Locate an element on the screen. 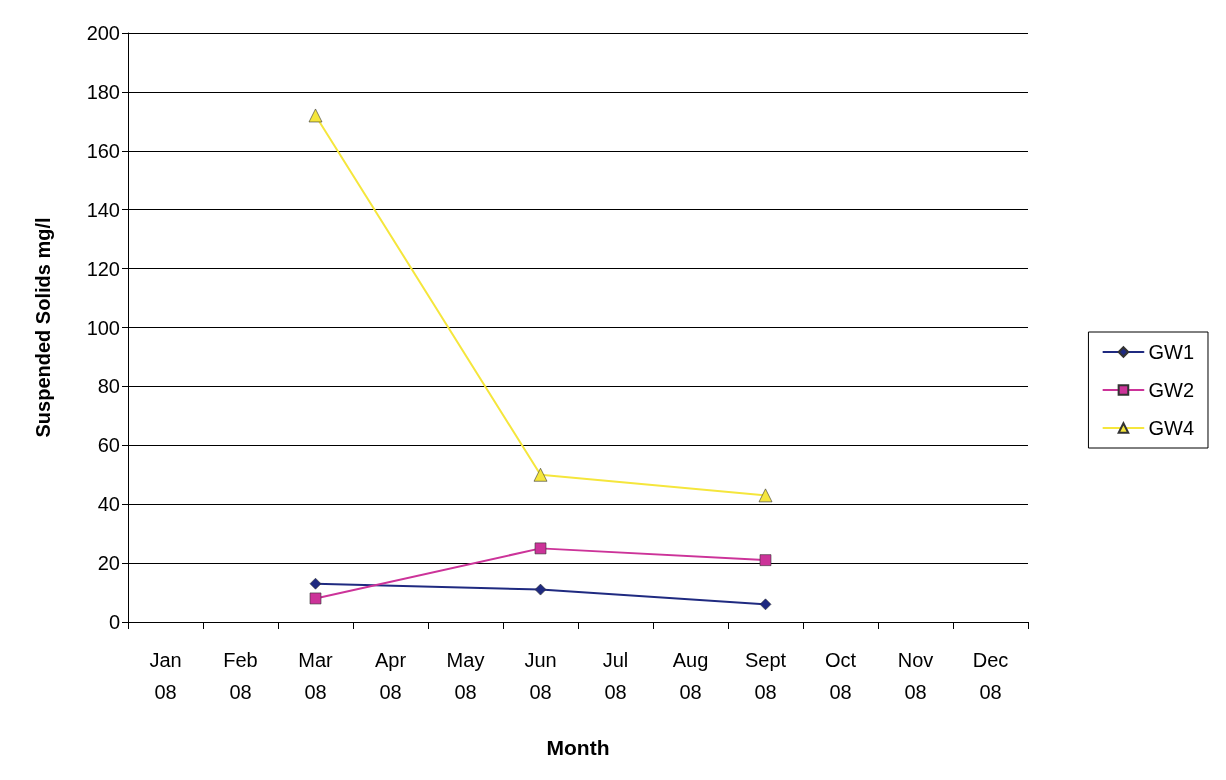 Image resolution: width=1226 pixels, height=780 pixels. x-tick-label: Nov 08 is located at coordinates (915, 676).